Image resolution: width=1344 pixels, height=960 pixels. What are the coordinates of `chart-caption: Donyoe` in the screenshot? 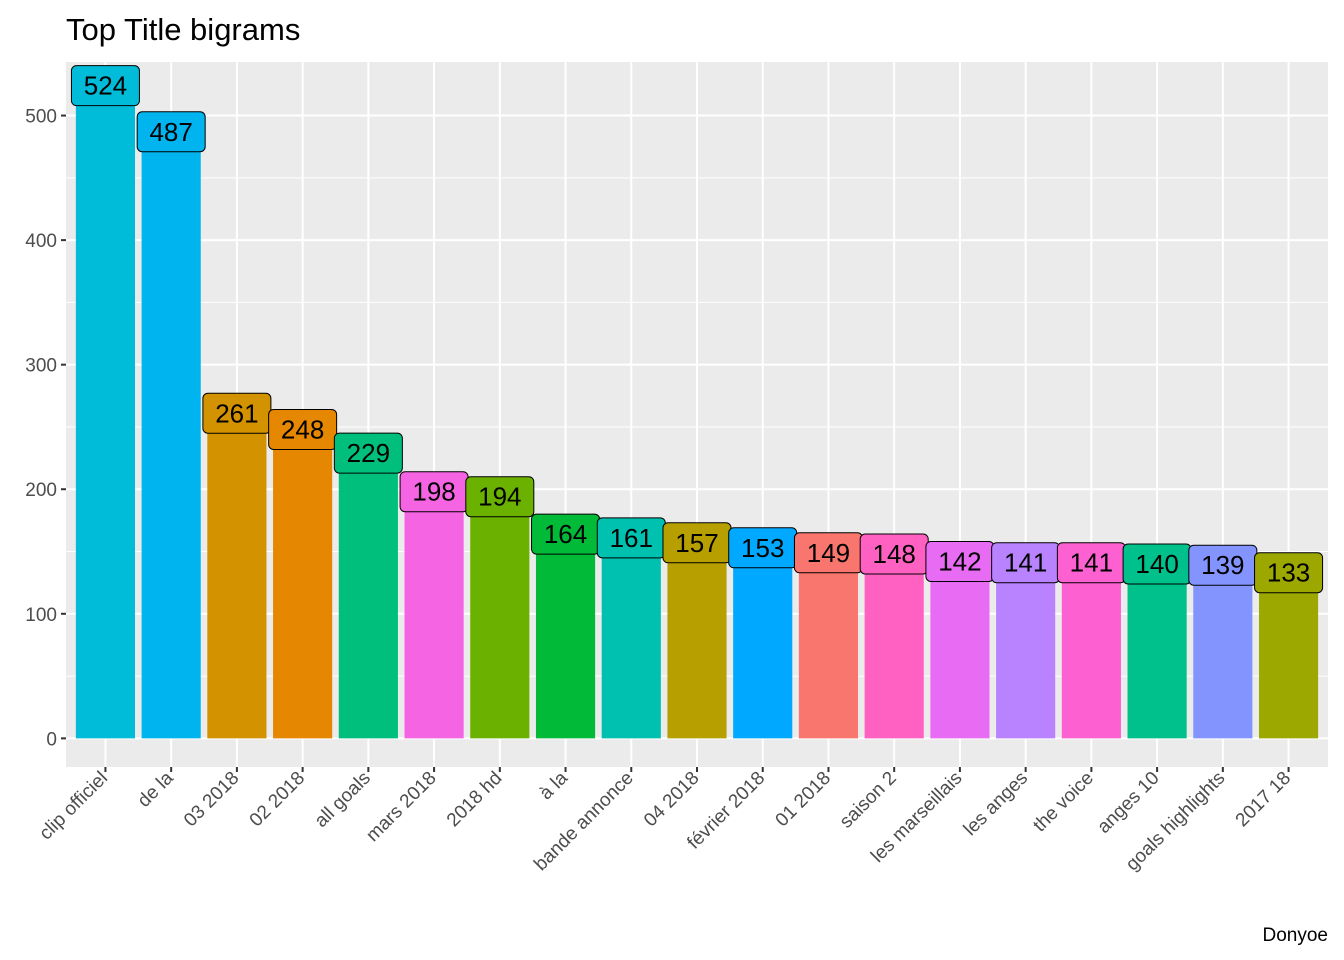 It's located at (1296, 935).